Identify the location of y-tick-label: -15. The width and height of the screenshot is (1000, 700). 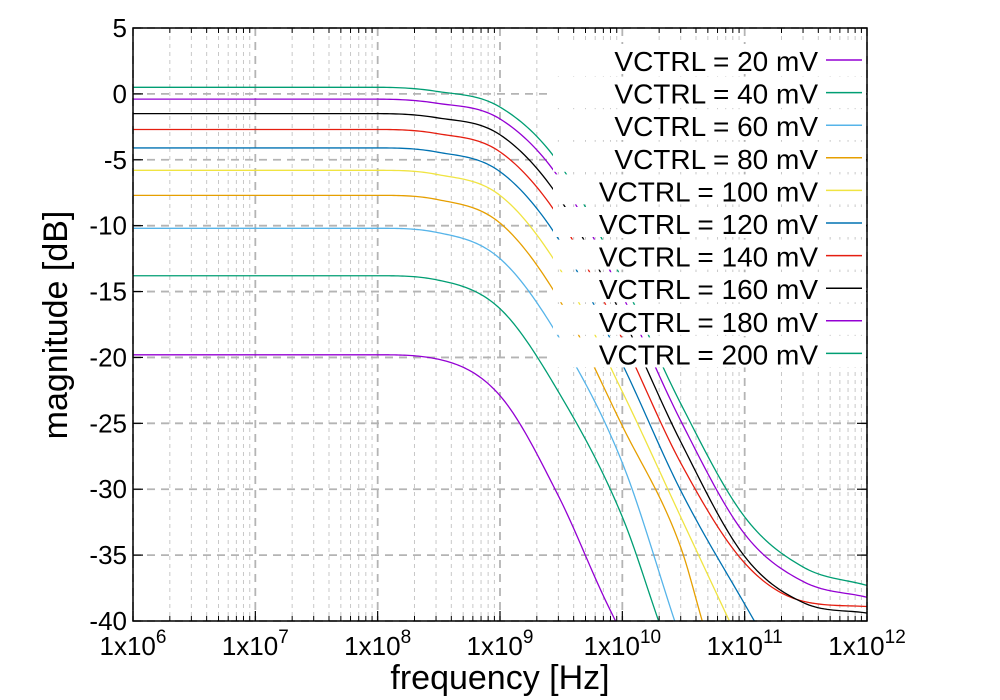
(108, 292).